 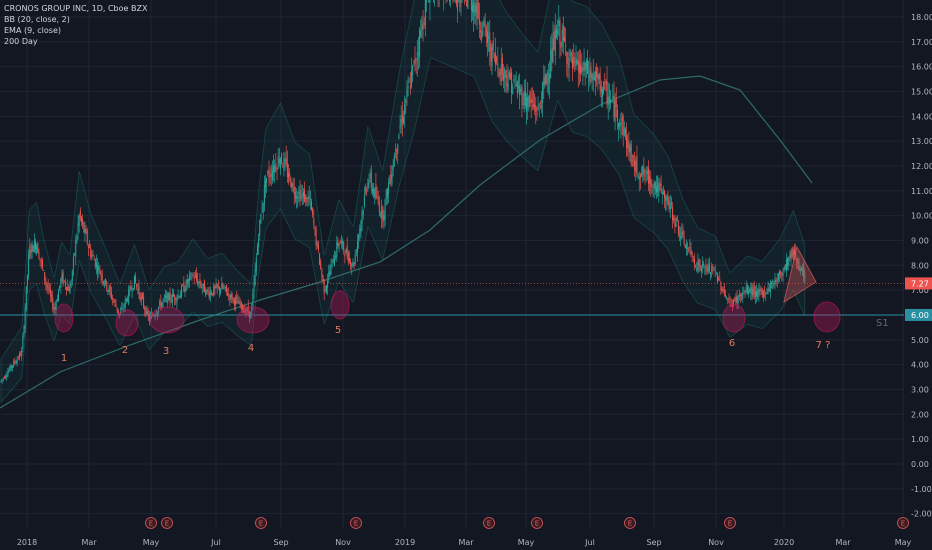 I want to click on legend-symbol: CRONOS GROUP INC, 1D, Cboe BZX, so click(x=76, y=8).